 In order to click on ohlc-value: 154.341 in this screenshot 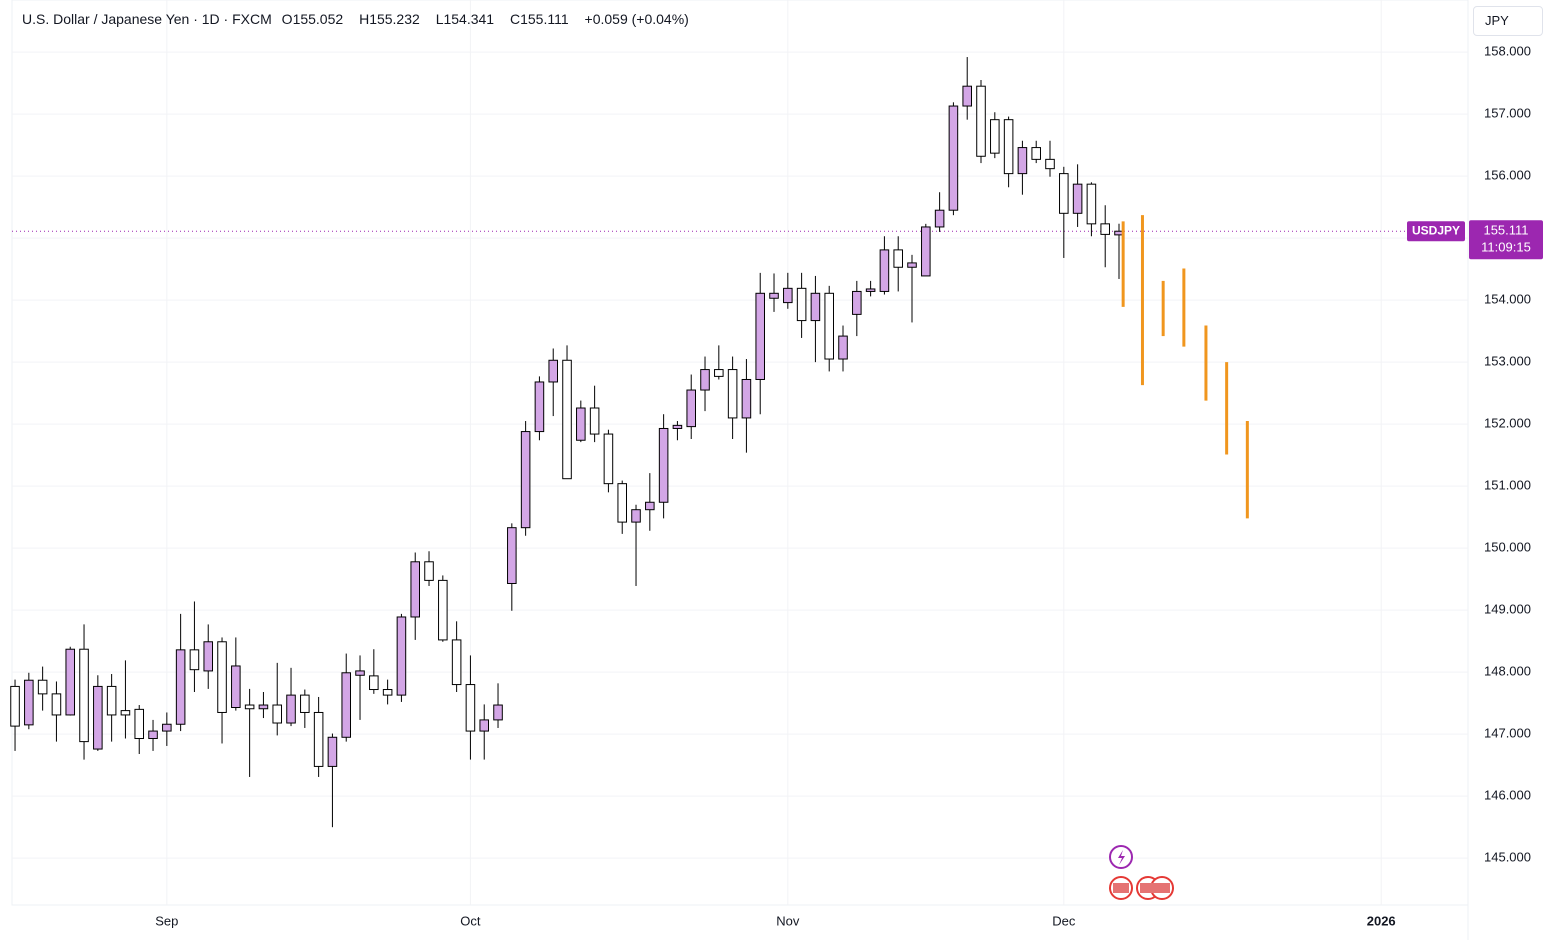, I will do `click(469, 19)`.